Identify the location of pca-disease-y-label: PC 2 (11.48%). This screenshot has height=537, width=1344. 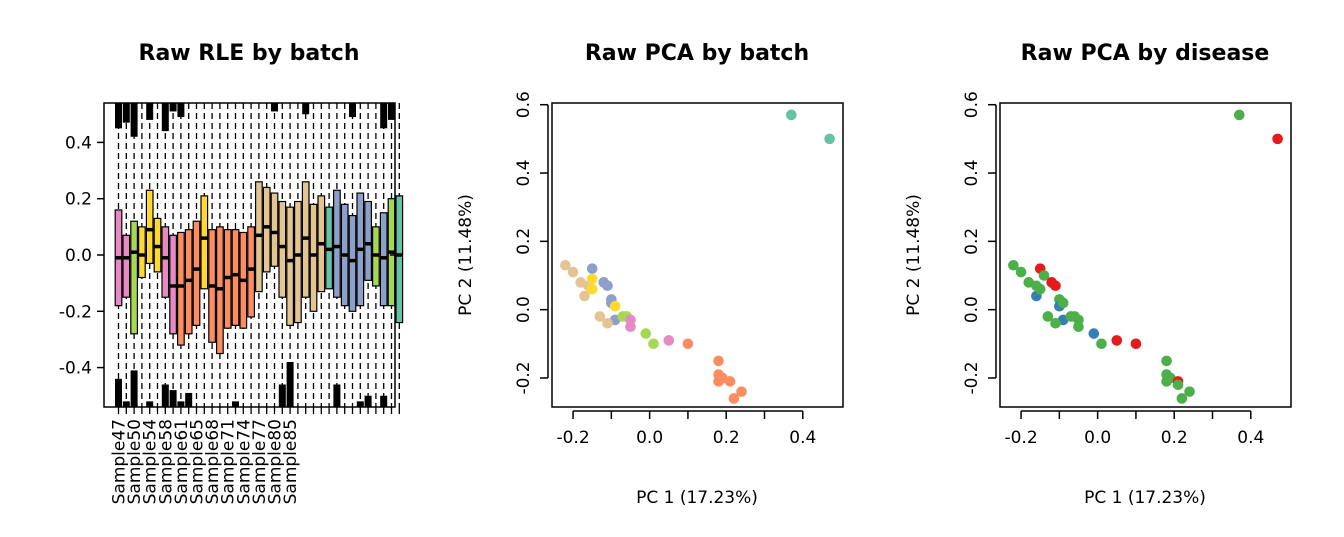
(914, 255).